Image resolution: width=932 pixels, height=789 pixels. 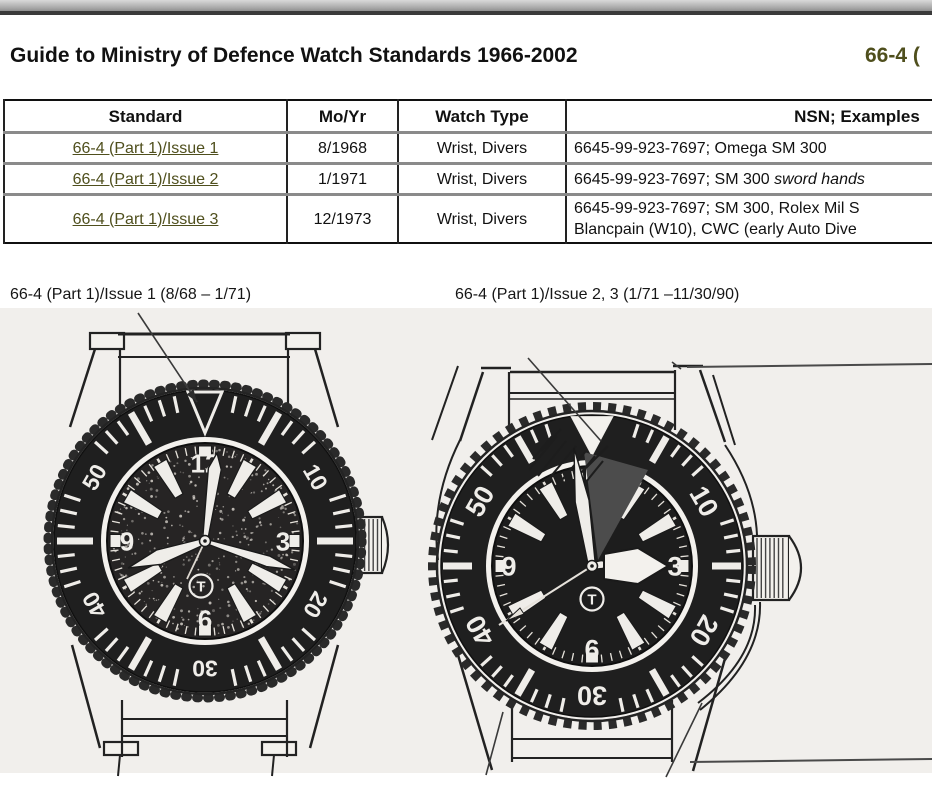 I want to click on cell-mo-yr: 8/1968, so click(x=342, y=147).